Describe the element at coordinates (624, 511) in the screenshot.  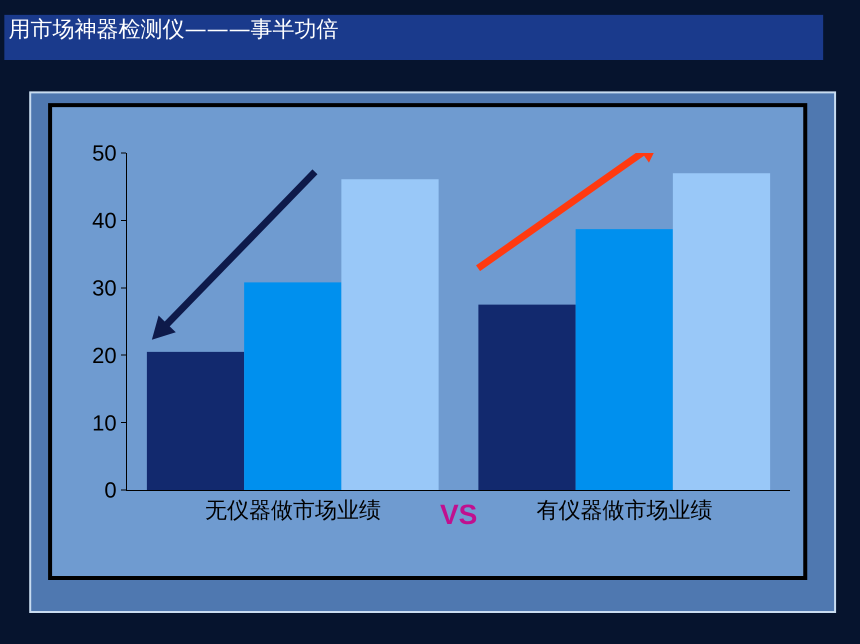
I see `x-tick-label: 有仪器做市场业绩` at that location.